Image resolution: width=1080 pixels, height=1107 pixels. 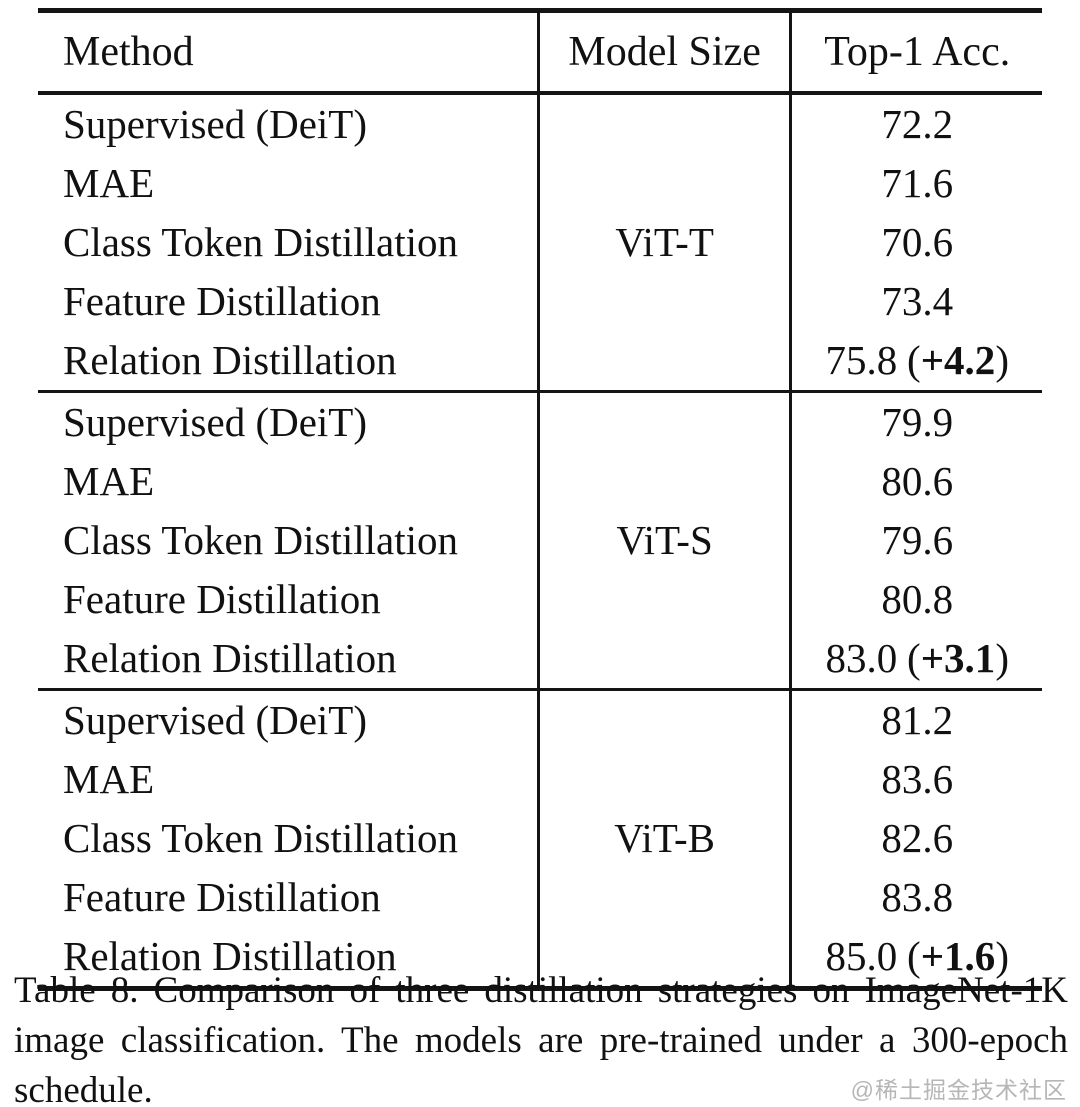 I want to click on caption-line: schedule., so click(x=83, y=1088).